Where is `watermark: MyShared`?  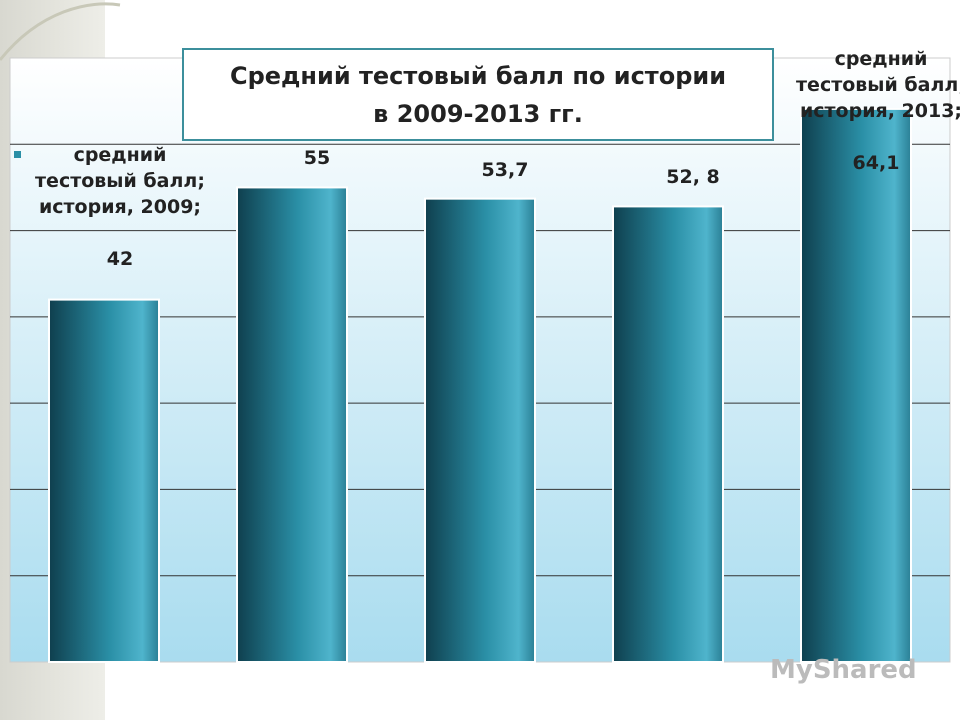
watermark: MyShared is located at coordinates (843, 670).